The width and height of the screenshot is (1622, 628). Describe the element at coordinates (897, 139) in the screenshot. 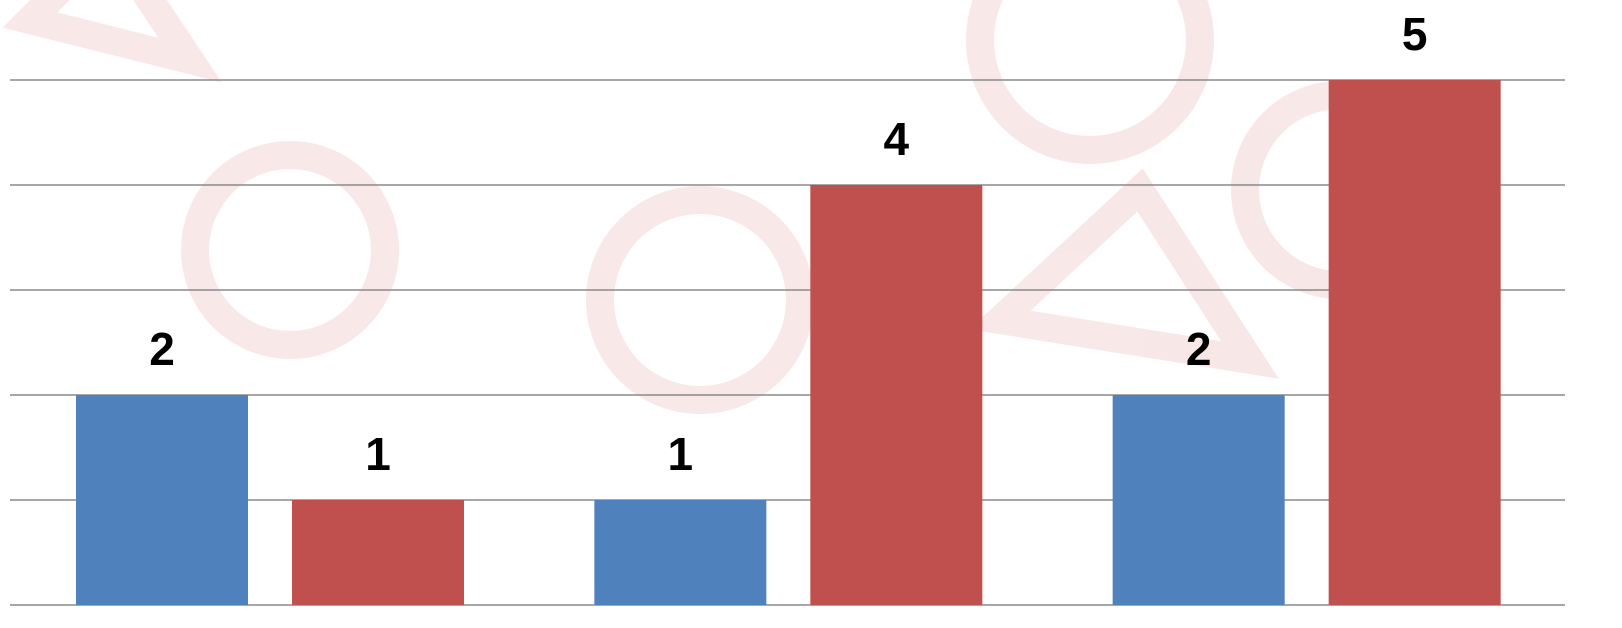

I see `data-label: 4` at that location.